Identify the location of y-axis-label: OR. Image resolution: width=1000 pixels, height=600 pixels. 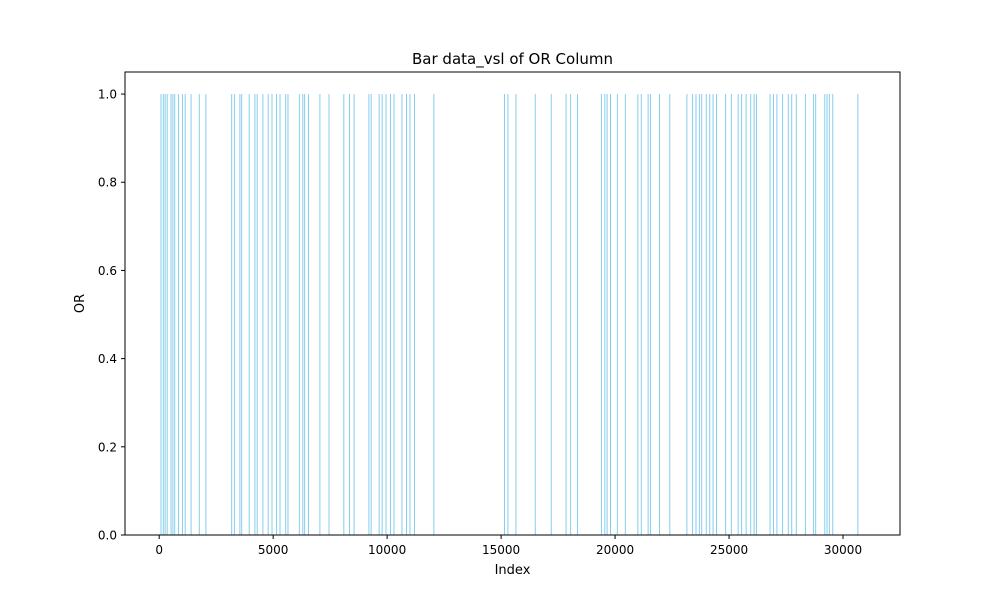
(80, 303).